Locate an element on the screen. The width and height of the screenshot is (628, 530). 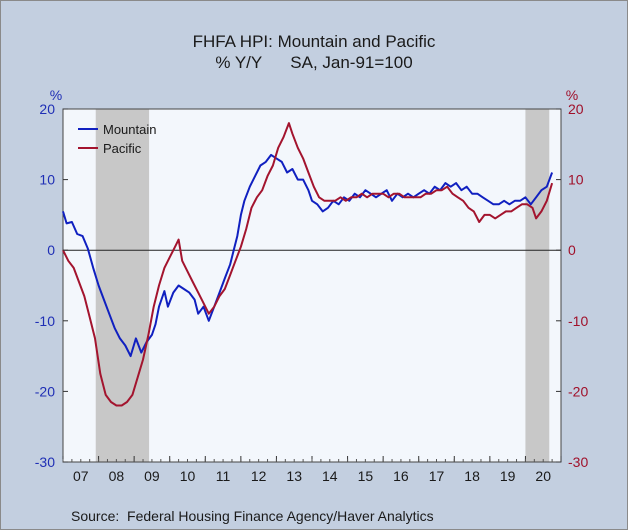
legend-label-pacific: Pacific is located at coordinates (122, 148).